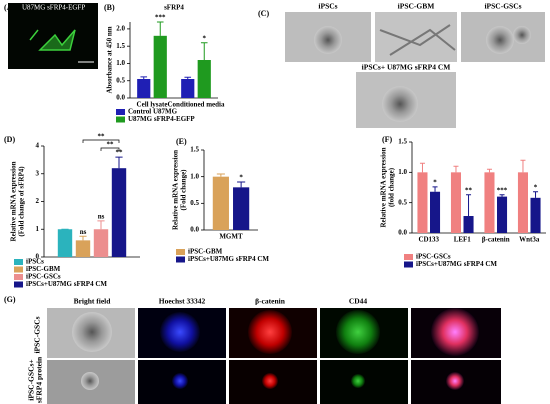 The height and width of the screenshot is (404, 550). What do you see at coordinates (161, 119) in the screenshot?
I see `legend-label: U87MG sFRP4-EGFP` at bounding box center [161, 119].